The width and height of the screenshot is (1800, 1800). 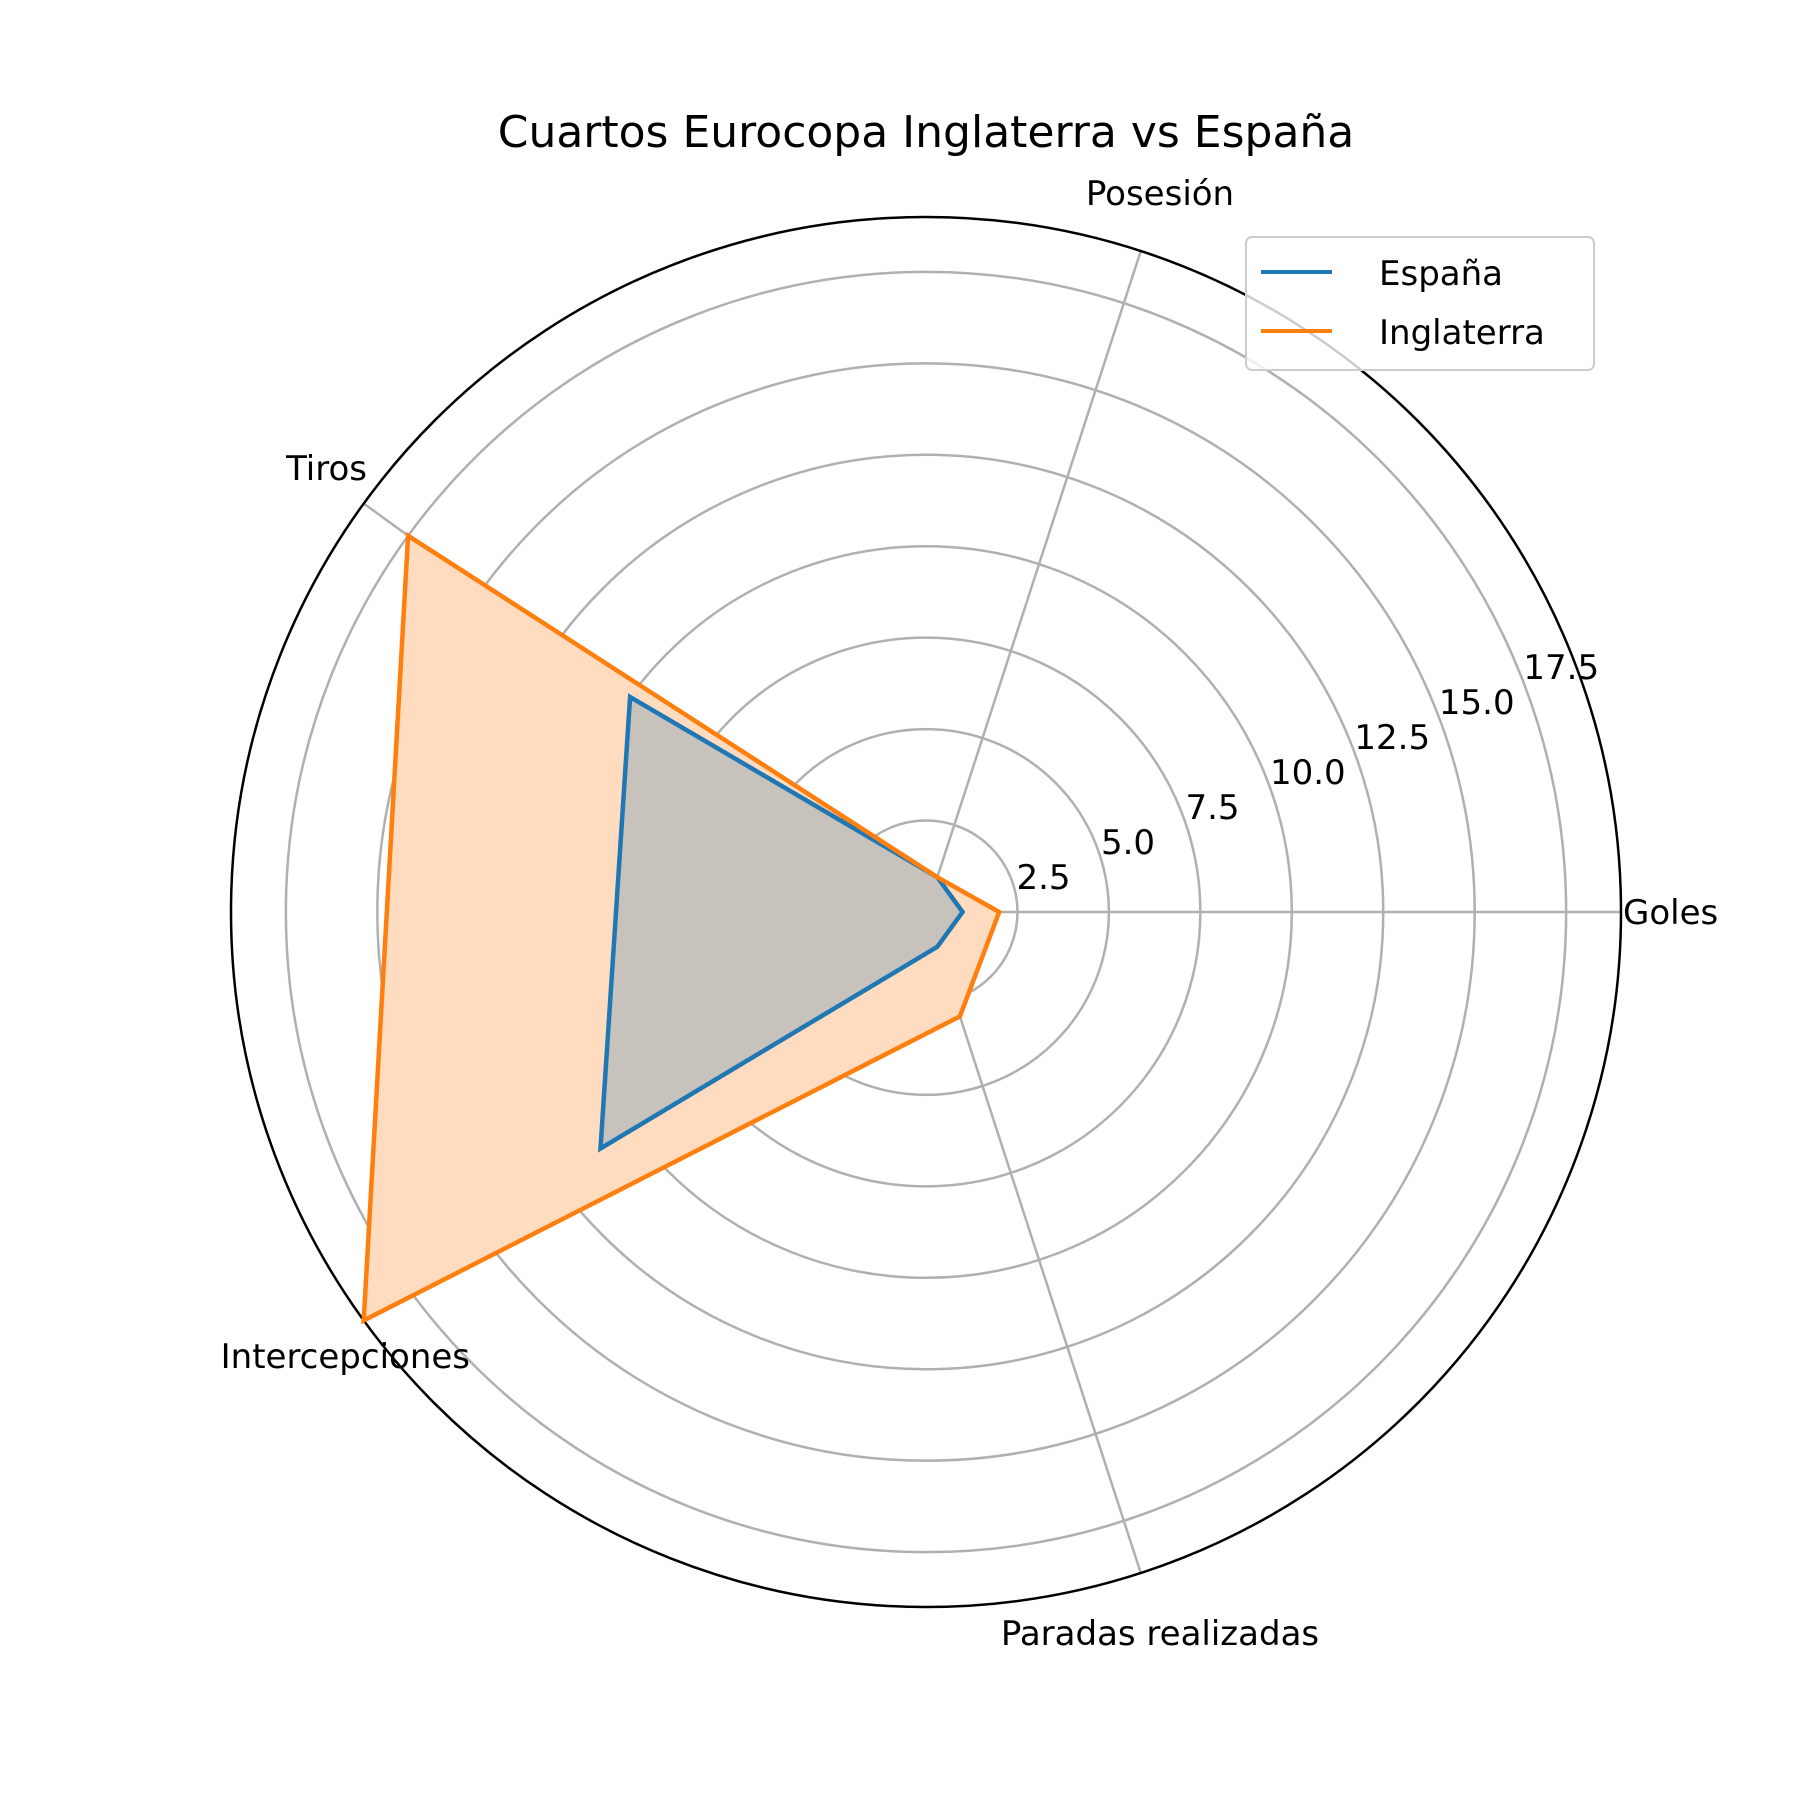 What do you see at coordinates (926, 132) in the screenshot?
I see `chart-title: Cuartos Eurocopa Inglaterra vs España` at bounding box center [926, 132].